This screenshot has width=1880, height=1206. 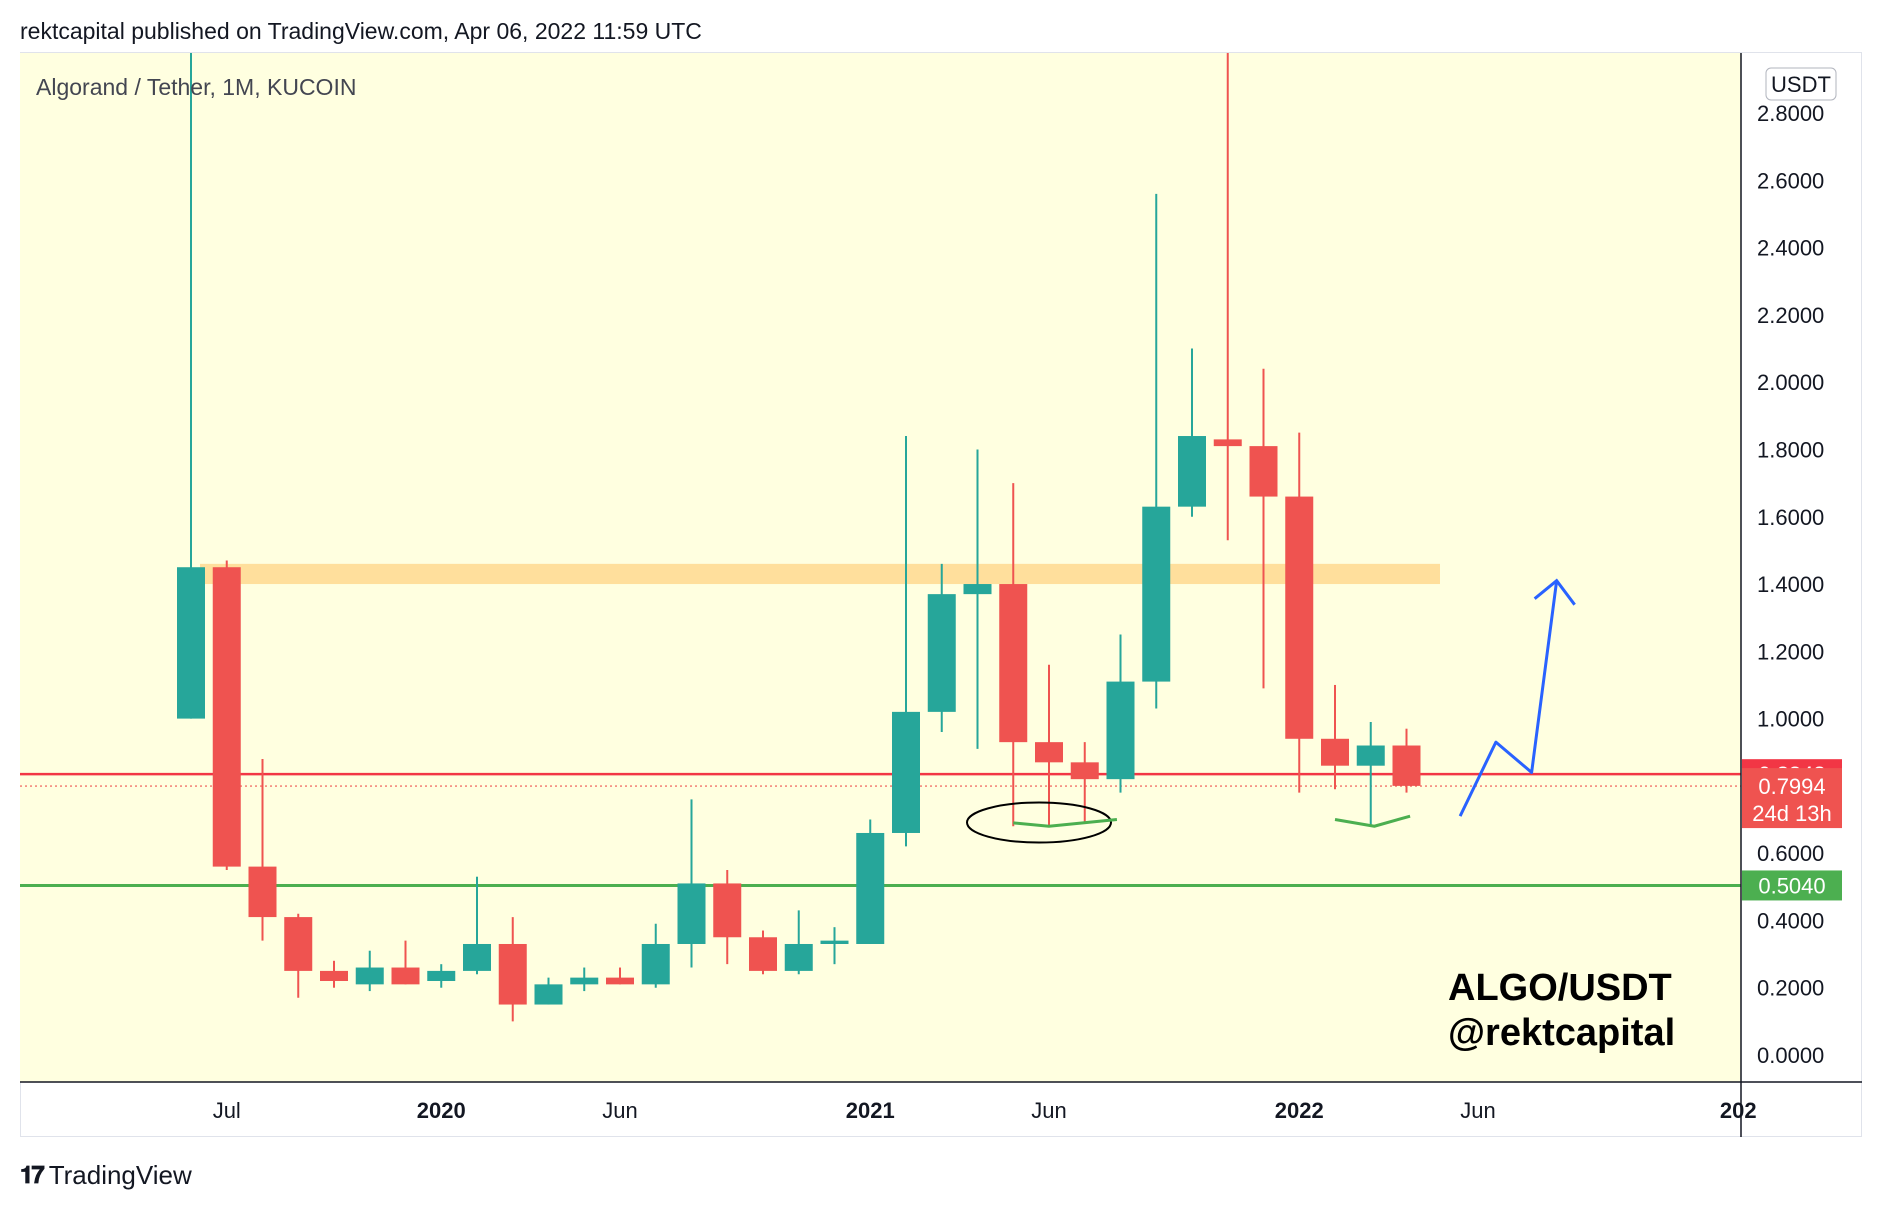 What do you see at coordinates (1791, 786) in the screenshot?
I see `last-price-badge: 0.7994` at bounding box center [1791, 786].